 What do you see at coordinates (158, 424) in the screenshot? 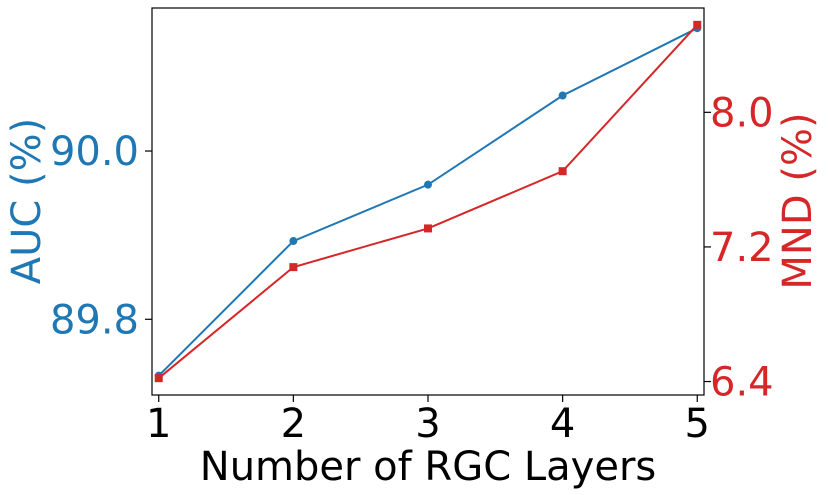
I see `x-tick-label-1: 1` at bounding box center [158, 424].